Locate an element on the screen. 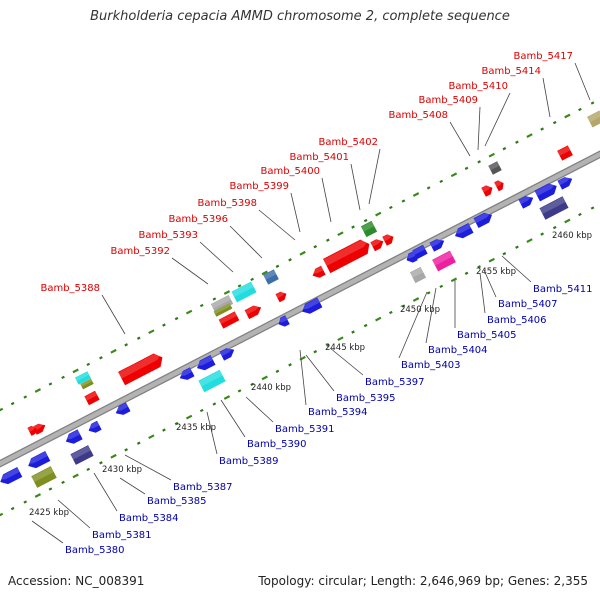 The height and width of the screenshot is (600, 600). gene-bamb5402-body is located at coordinates (369, 229).